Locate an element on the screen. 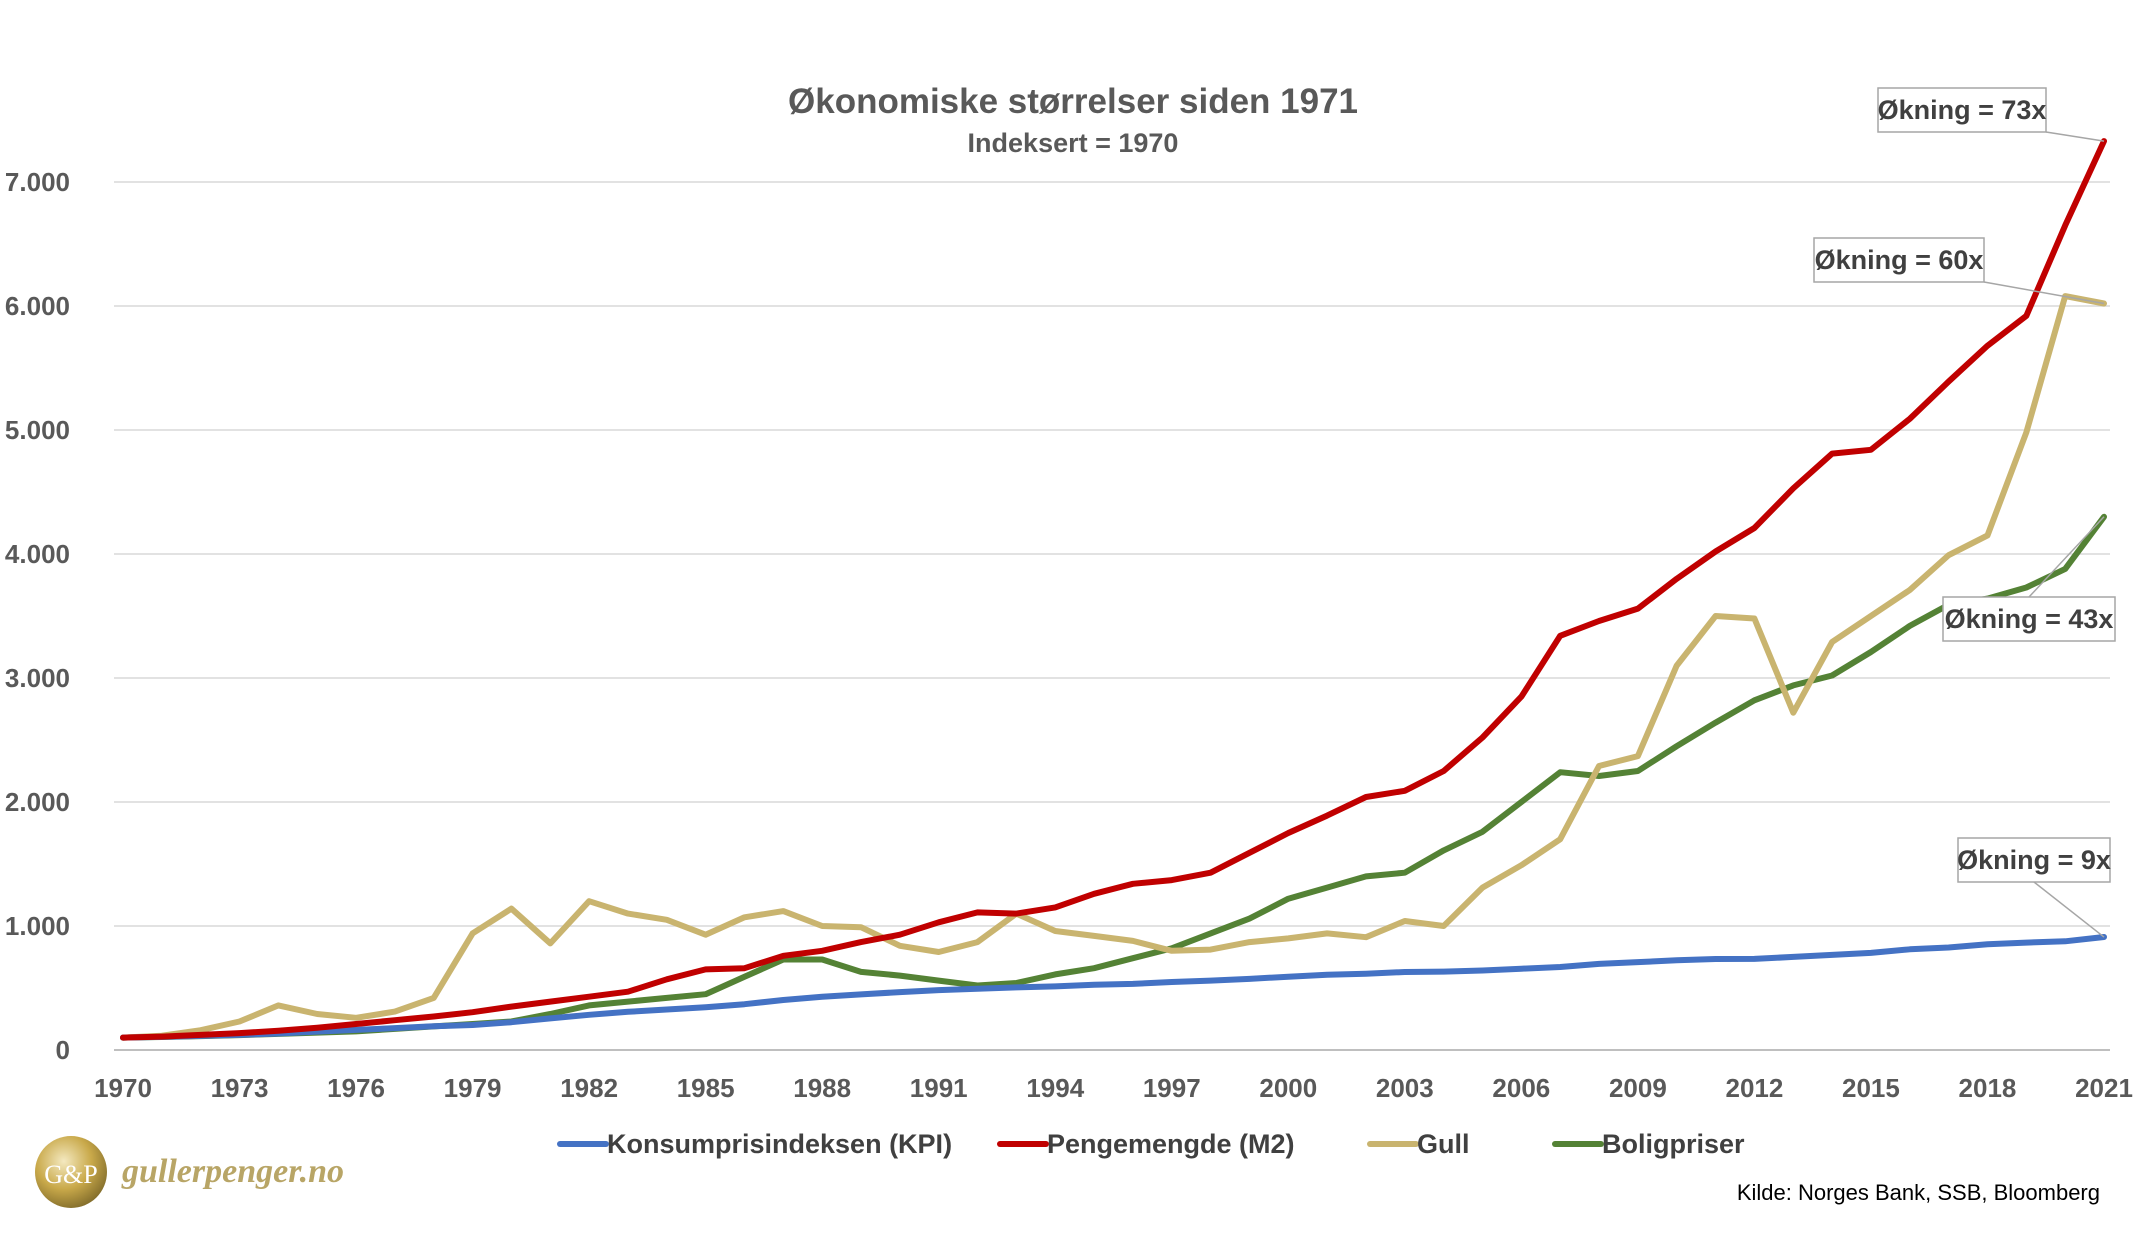 The width and height of the screenshot is (2142, 1245). y-tick-label: 1.000 is located at coordinates (37, 926).